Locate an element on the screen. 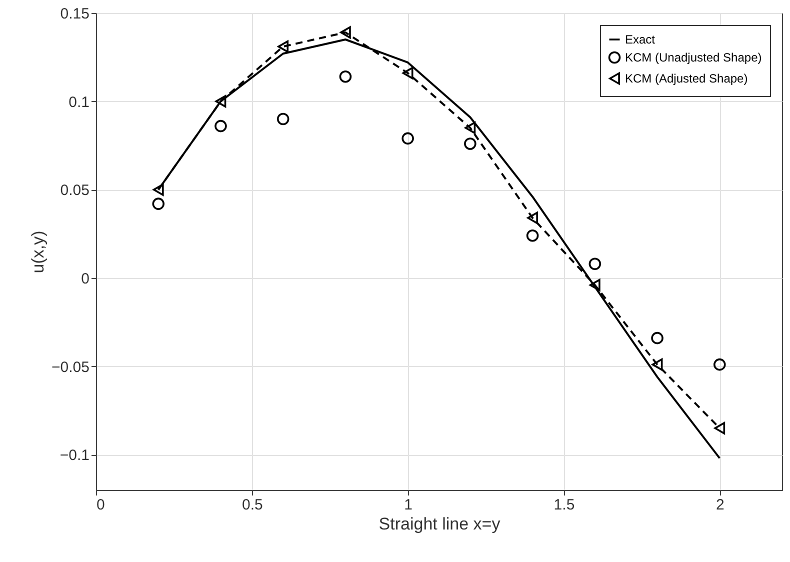 Image resolution: width=790 pixels, height=562 pixels. x-axis-title: Straight line x=y is located at coordinates (439, 524).